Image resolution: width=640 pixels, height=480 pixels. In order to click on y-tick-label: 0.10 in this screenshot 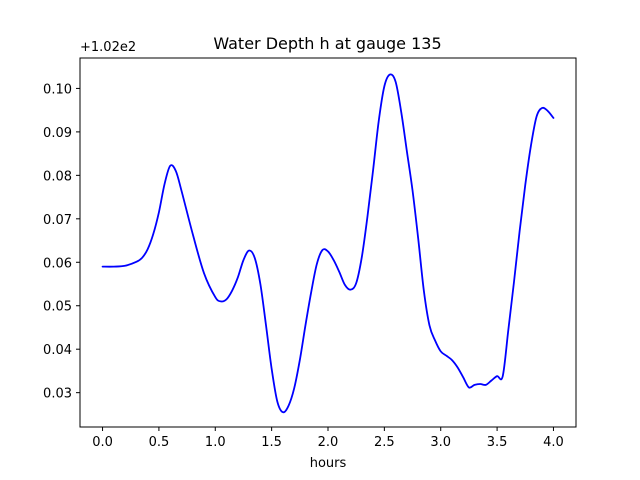, I will do `click(57, 89)`.